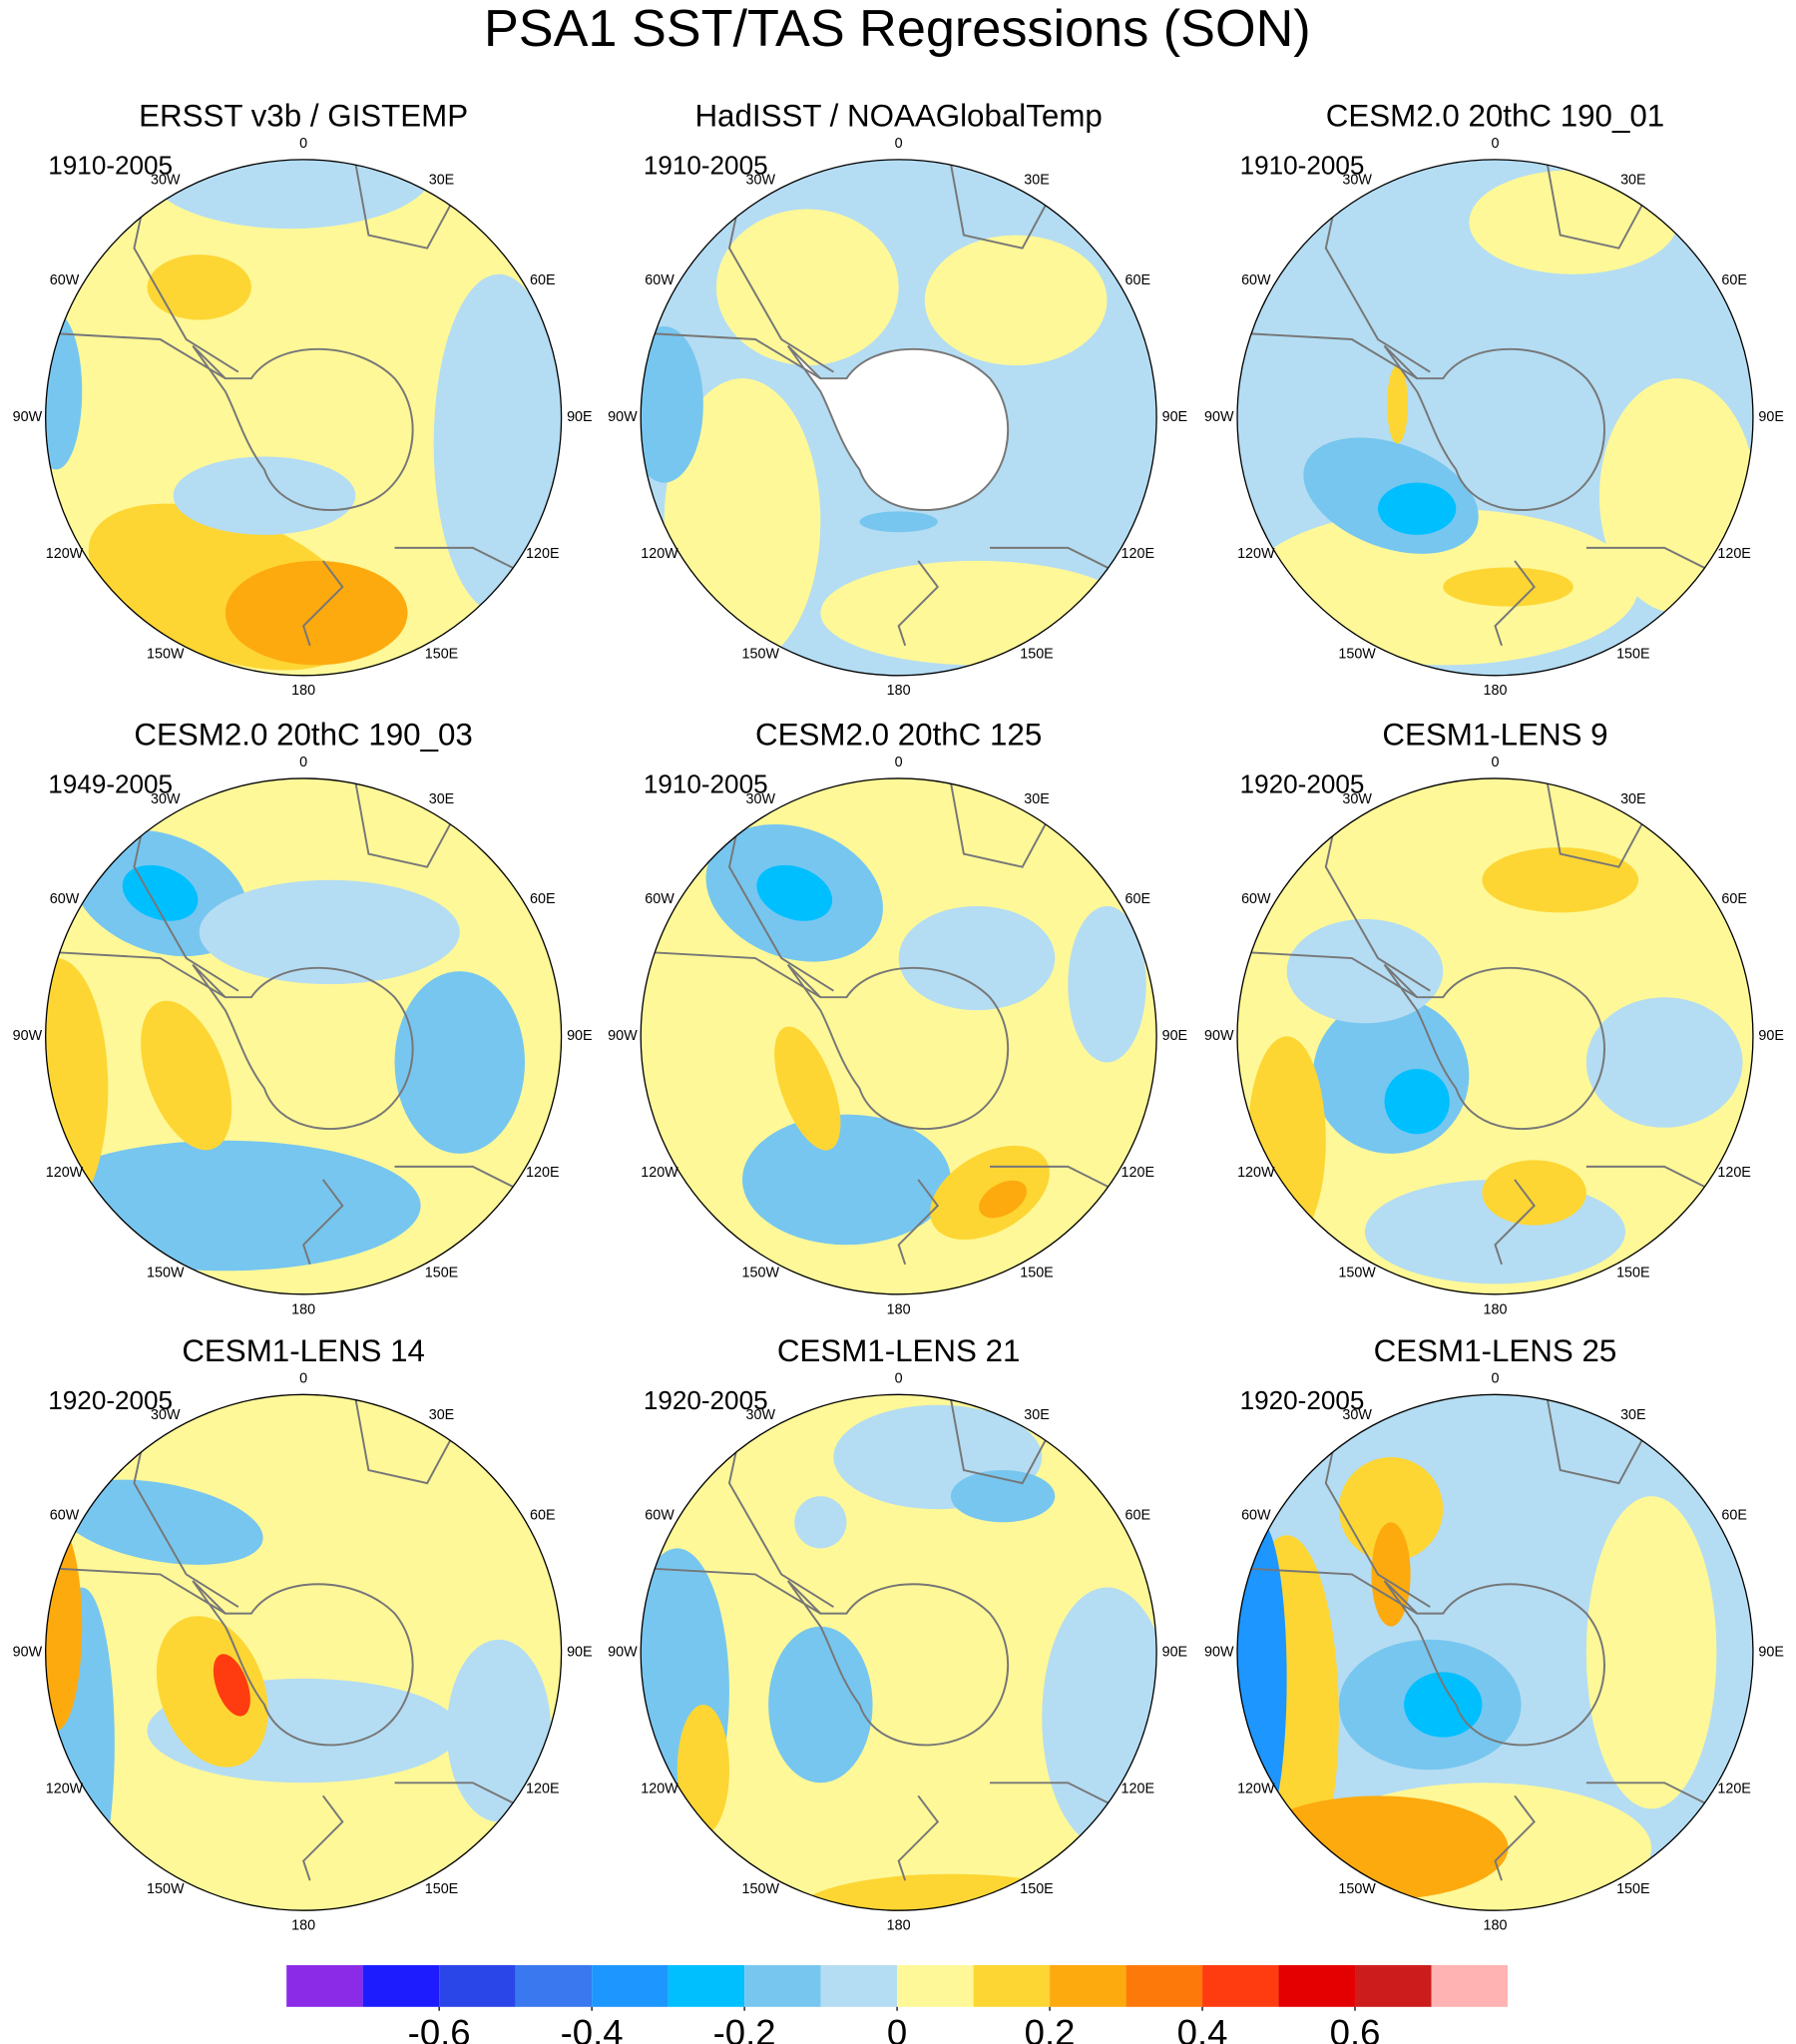 The width and height of the screenshot is (1796, 2044). What do you see at coordinates (1495, 1350) in the screenshot?
I see `panel-title: CESM1-LENS 25` at bounding box center [1495, 1350].